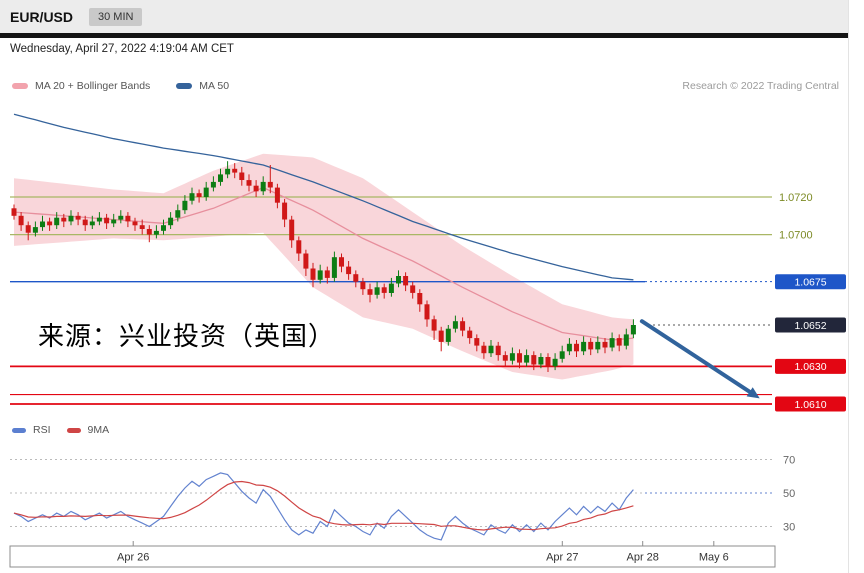  I want to click on price-level-label: 1.0700, so click(796, 236).